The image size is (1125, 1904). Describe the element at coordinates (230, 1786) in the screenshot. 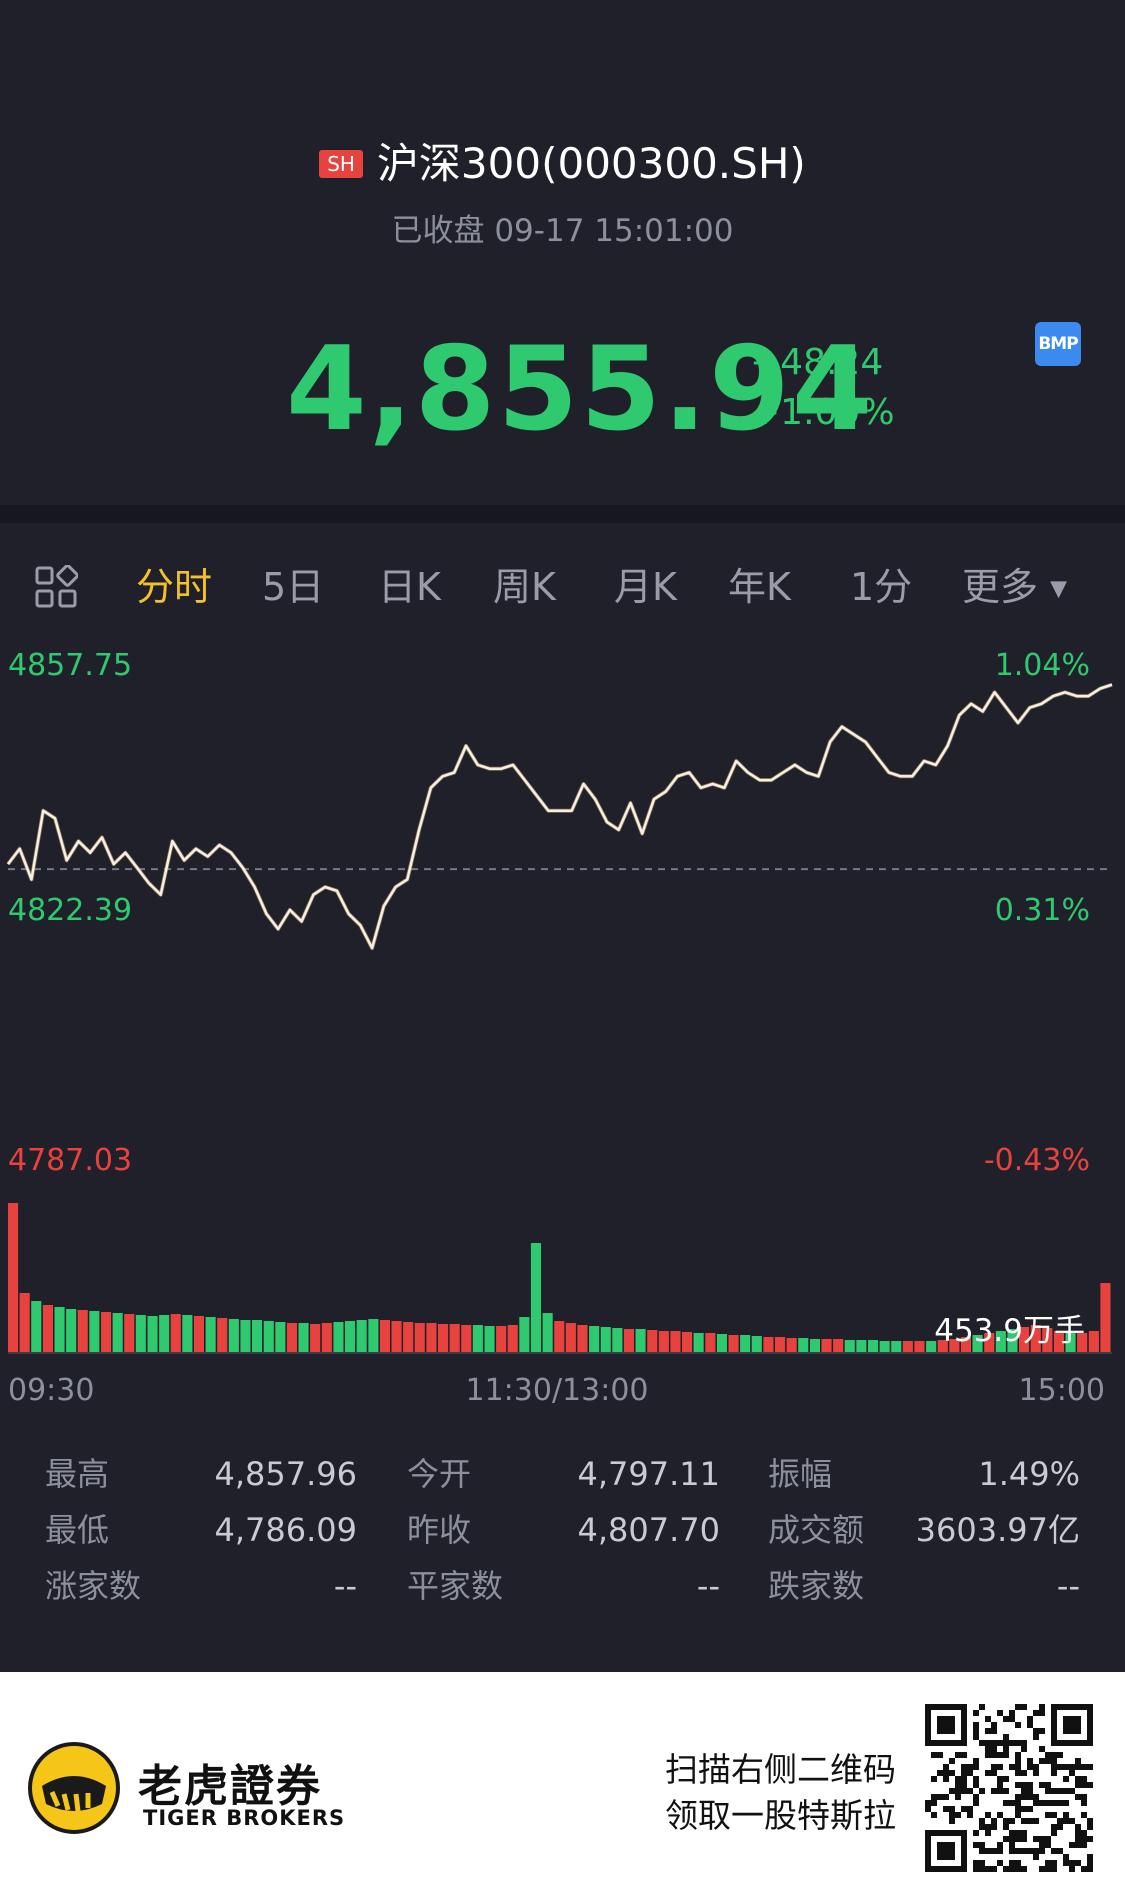

I see `brand-name-cn: 老虎證券` at that location.